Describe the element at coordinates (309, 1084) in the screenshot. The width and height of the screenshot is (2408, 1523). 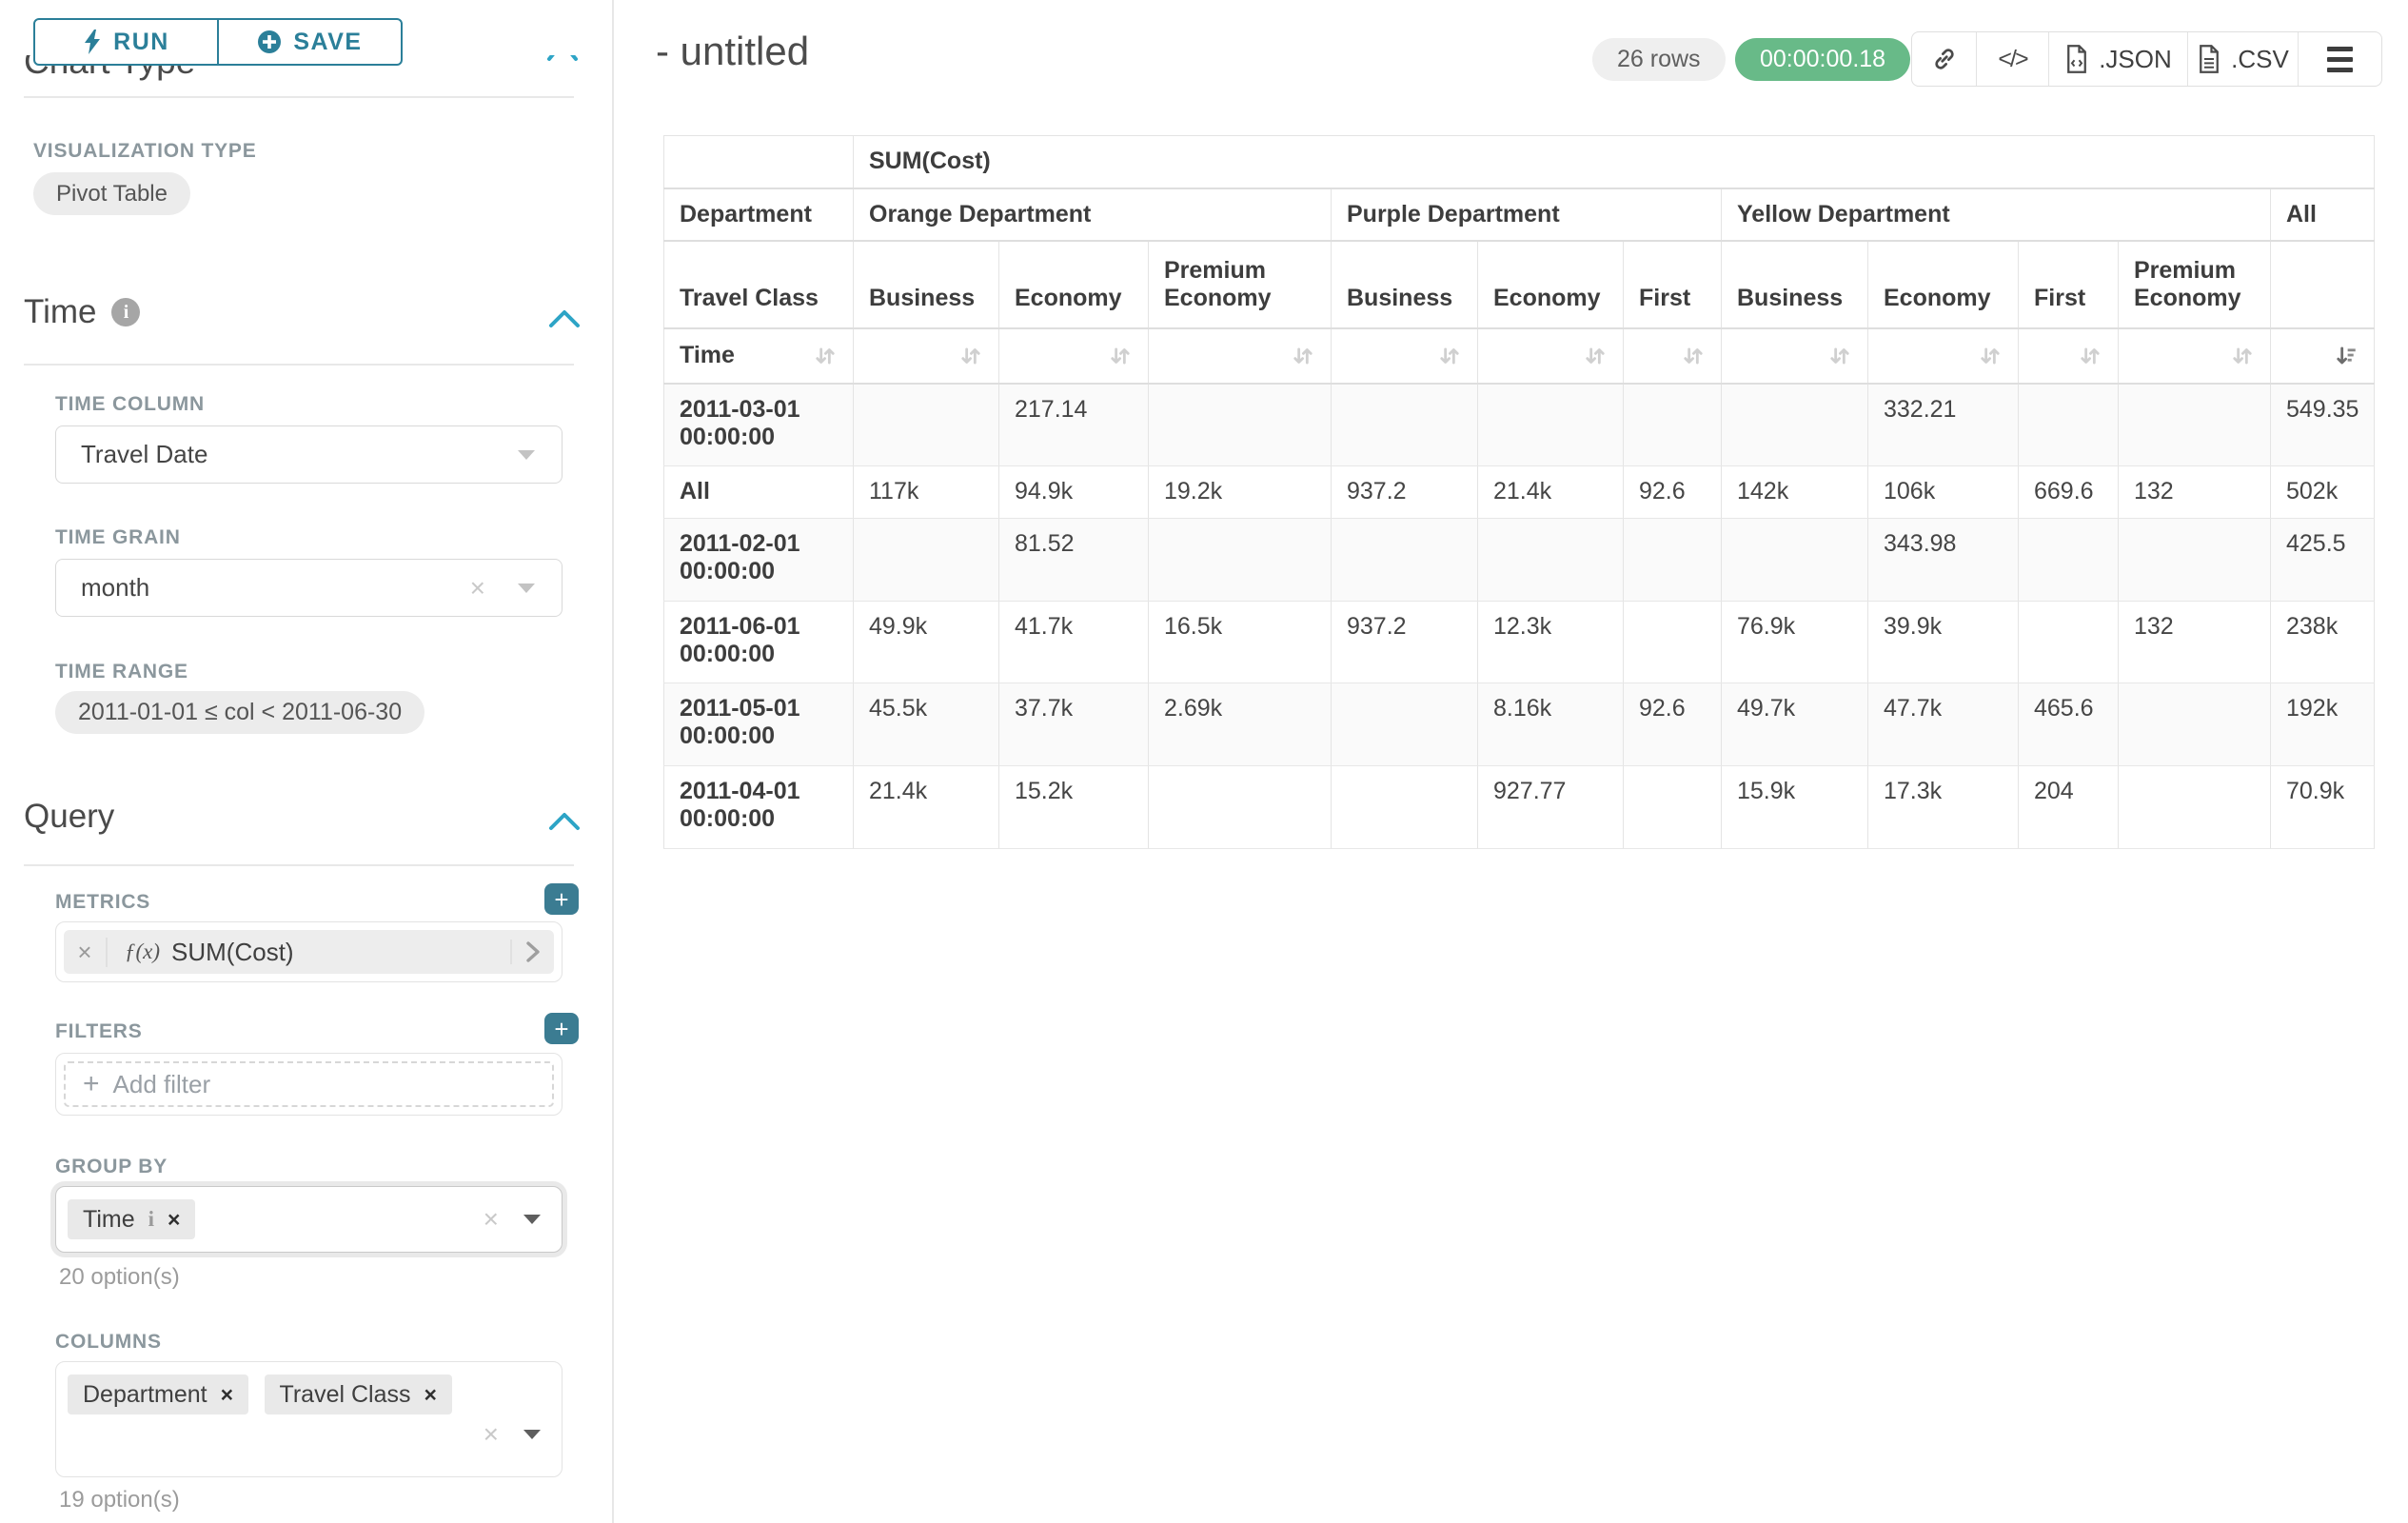
I see `add-filter-button: + Add filter` at that location.